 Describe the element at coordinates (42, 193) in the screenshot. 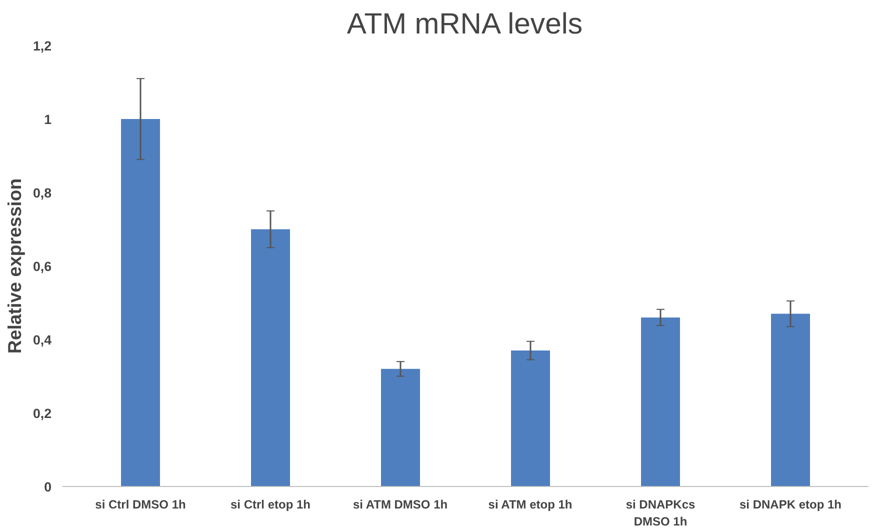

I see `y-tick-label: 0,8` at that location.